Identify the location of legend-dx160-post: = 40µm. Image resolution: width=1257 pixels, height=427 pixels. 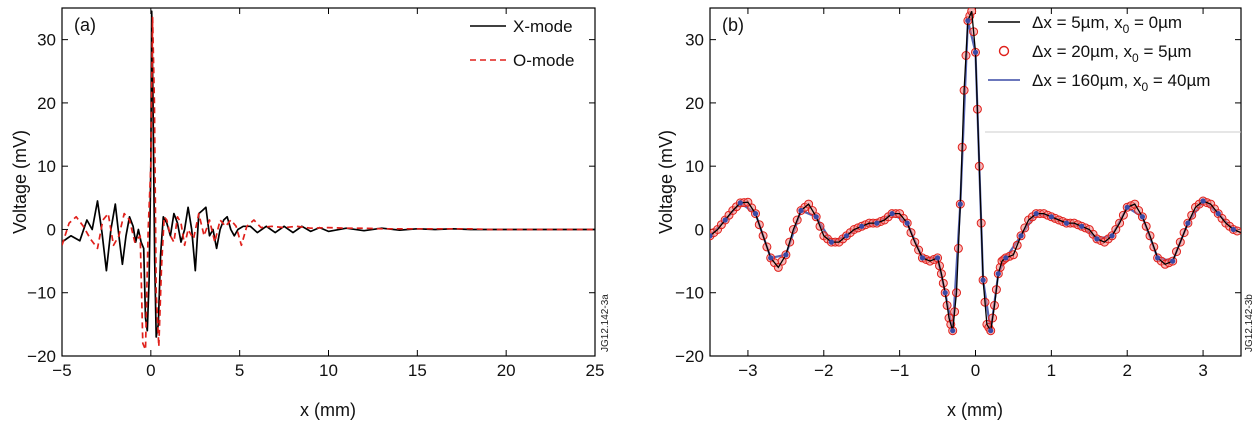
(1179, 80).